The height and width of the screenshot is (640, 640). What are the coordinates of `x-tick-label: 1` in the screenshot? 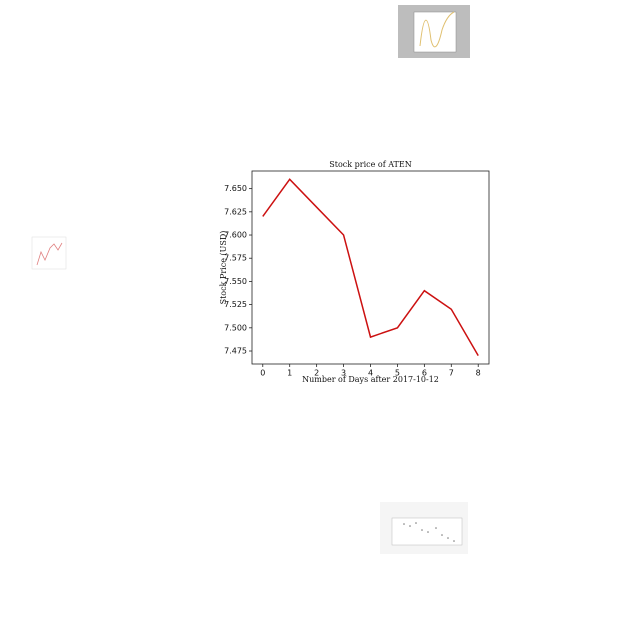 It's located at (289, 373).